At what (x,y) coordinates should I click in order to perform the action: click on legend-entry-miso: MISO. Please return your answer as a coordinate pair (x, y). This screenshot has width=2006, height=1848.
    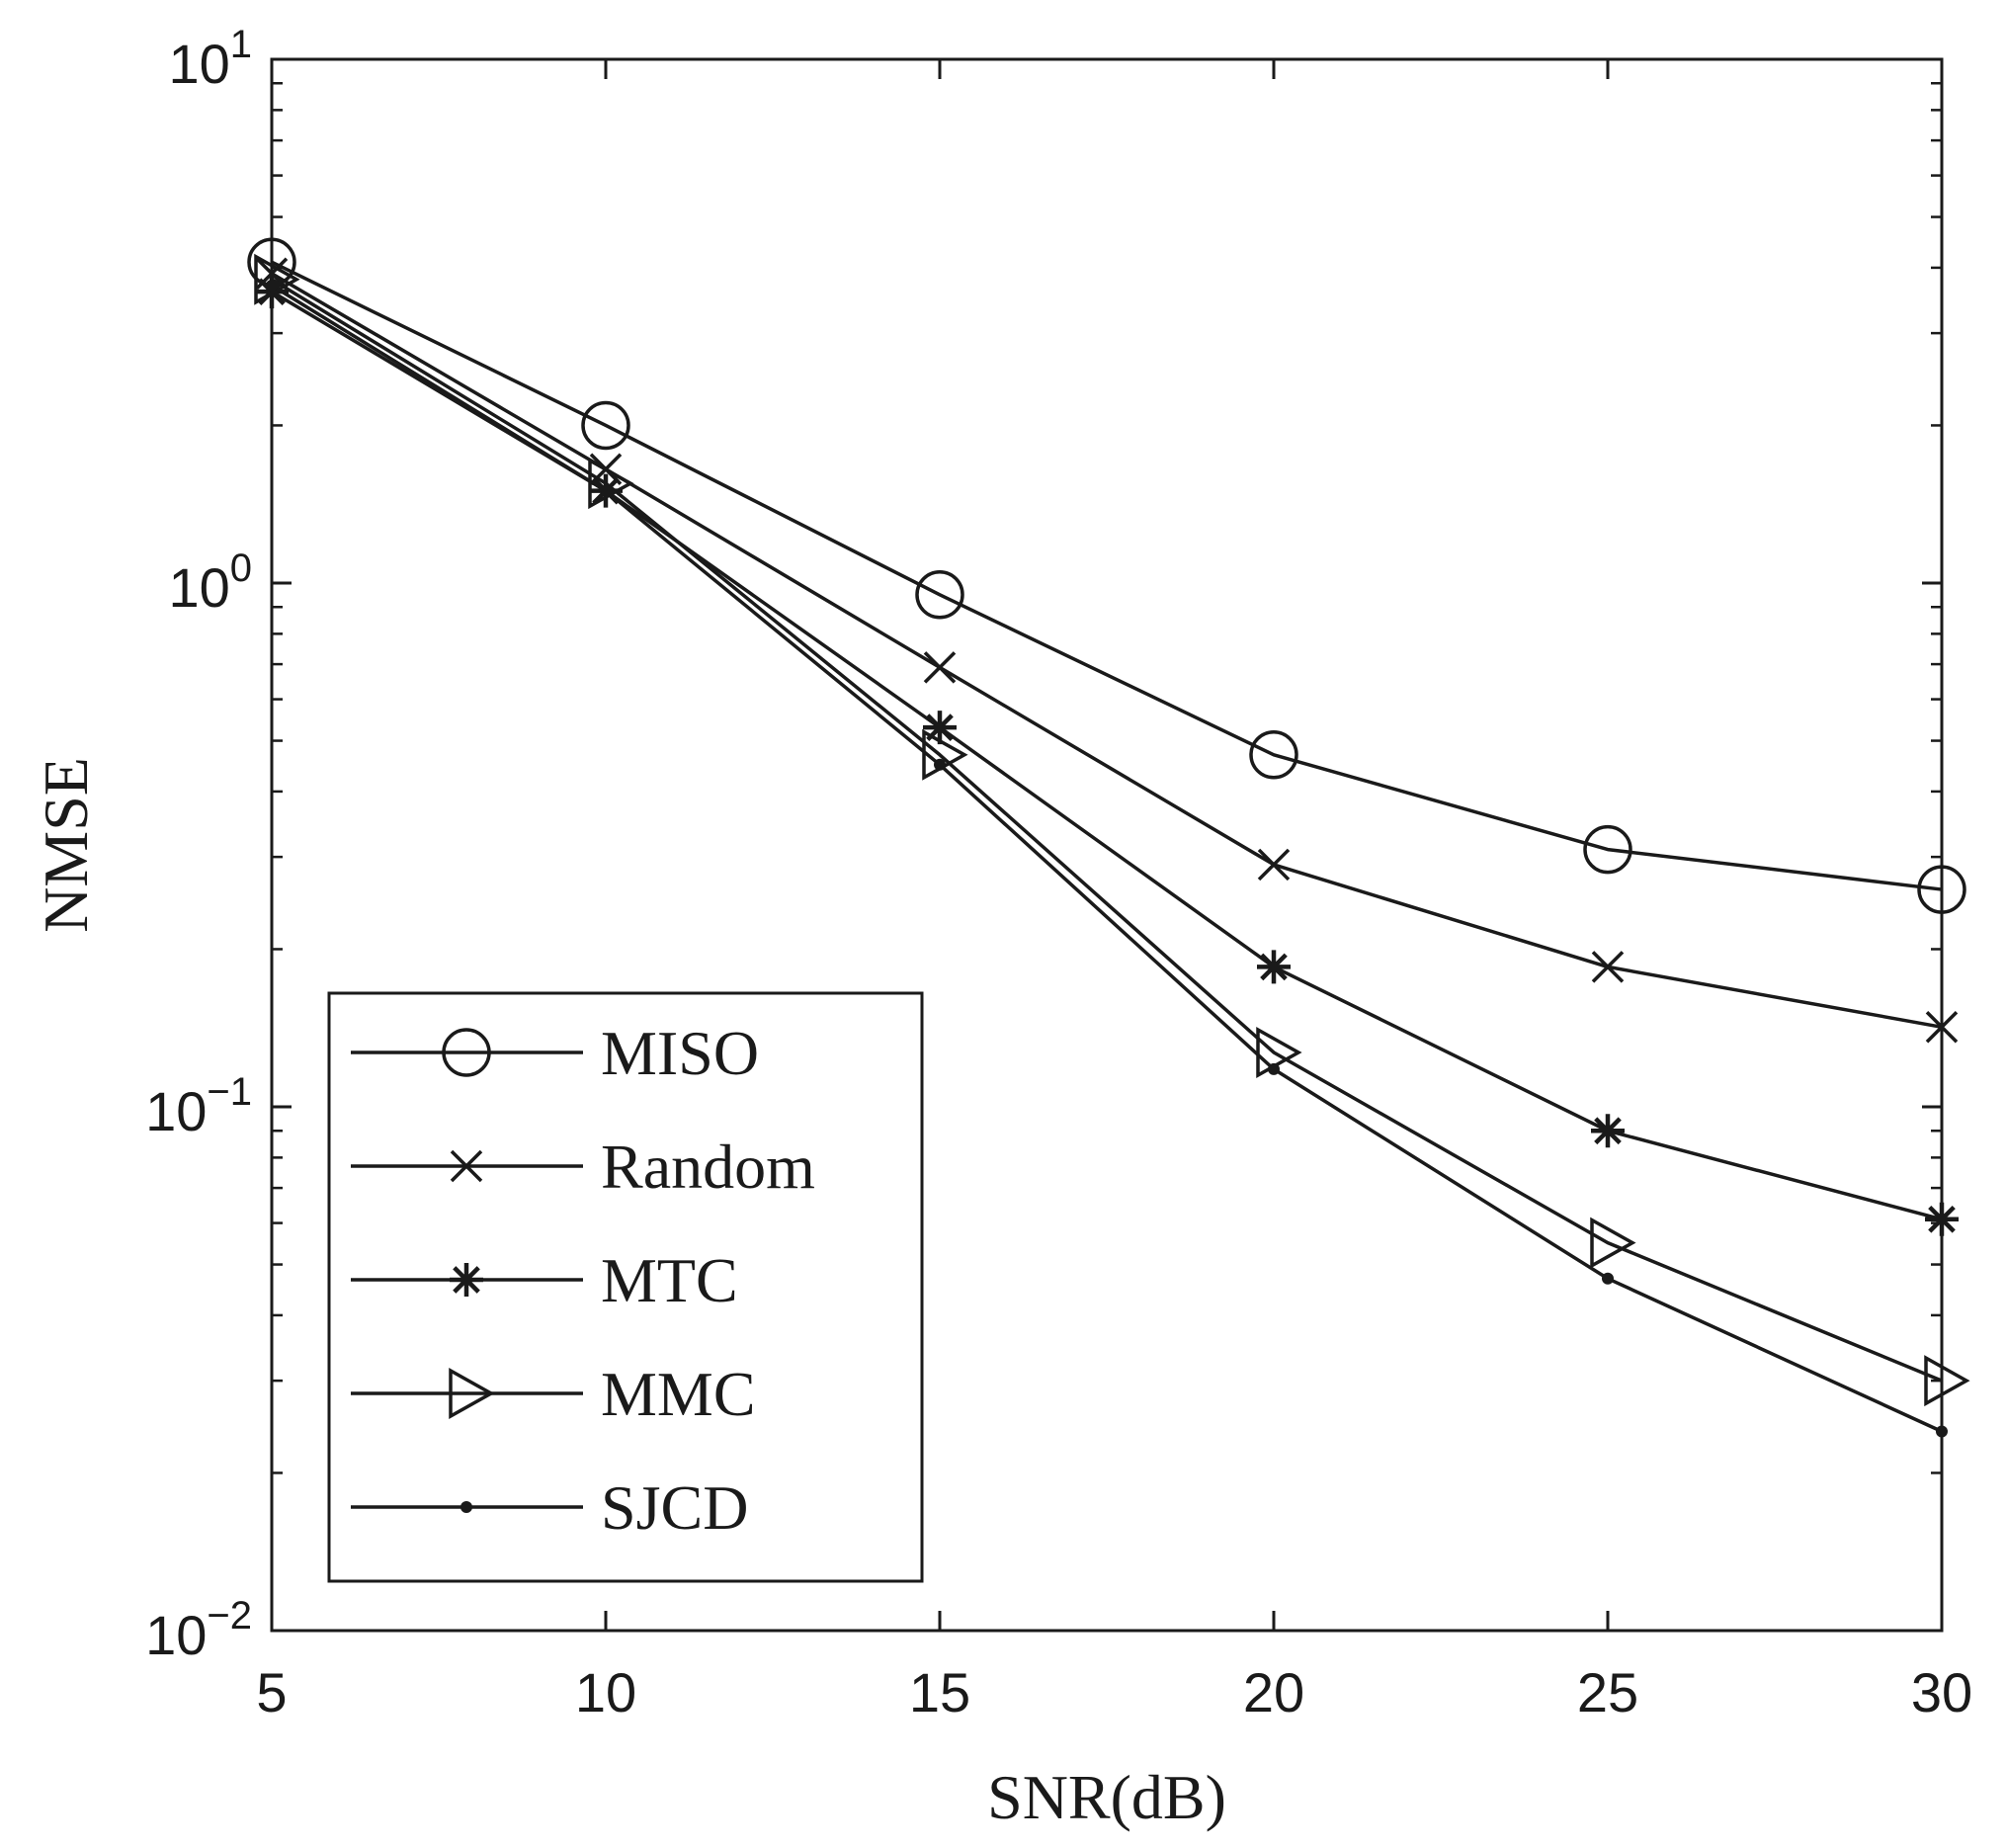
    Looking at the image, I should click on (555, 1053).